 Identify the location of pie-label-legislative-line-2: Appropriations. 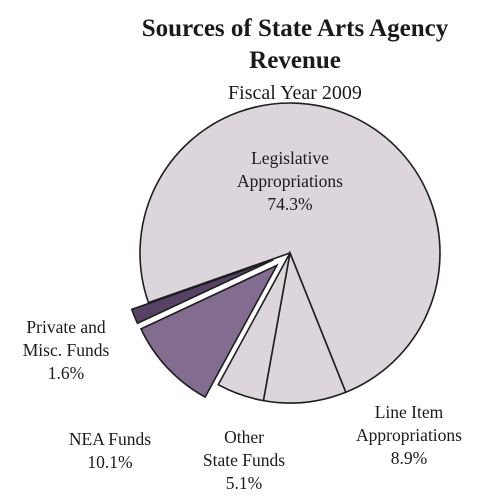
(290, 181).